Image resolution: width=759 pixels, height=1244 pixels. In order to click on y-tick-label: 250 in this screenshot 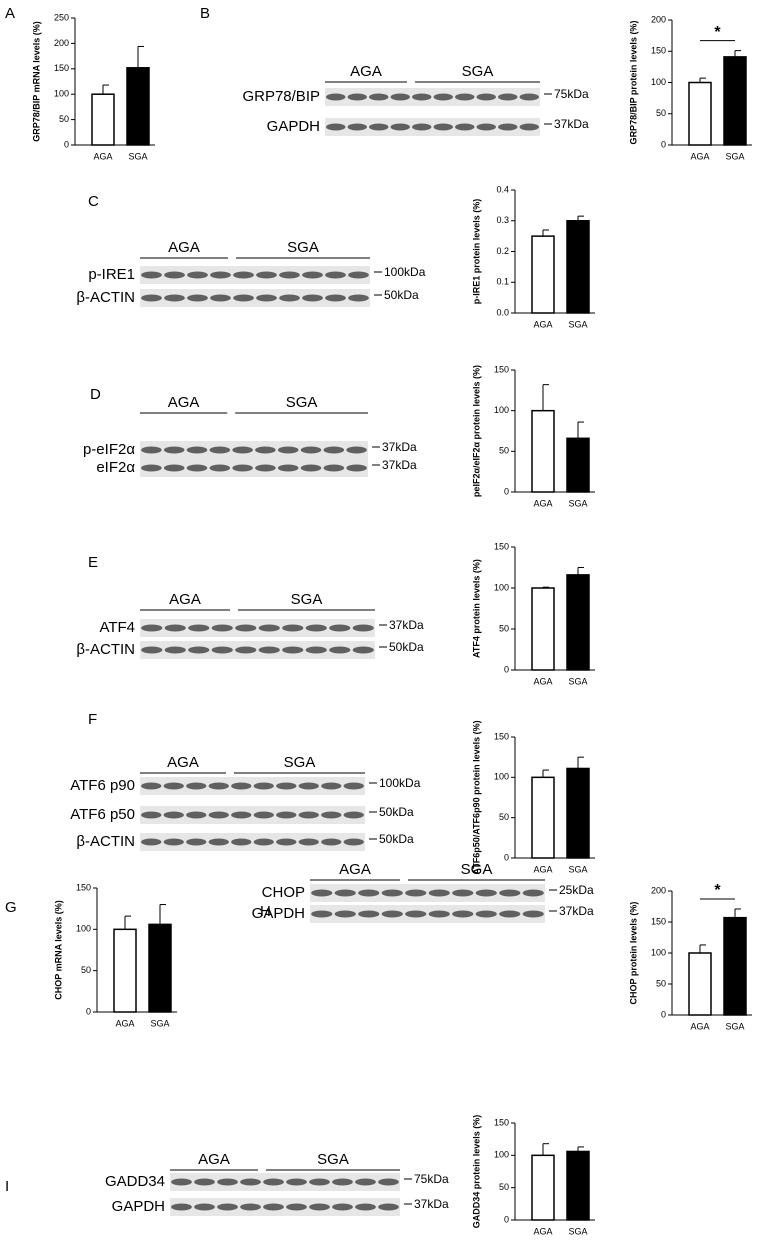, I will do `click(61, 17)`.